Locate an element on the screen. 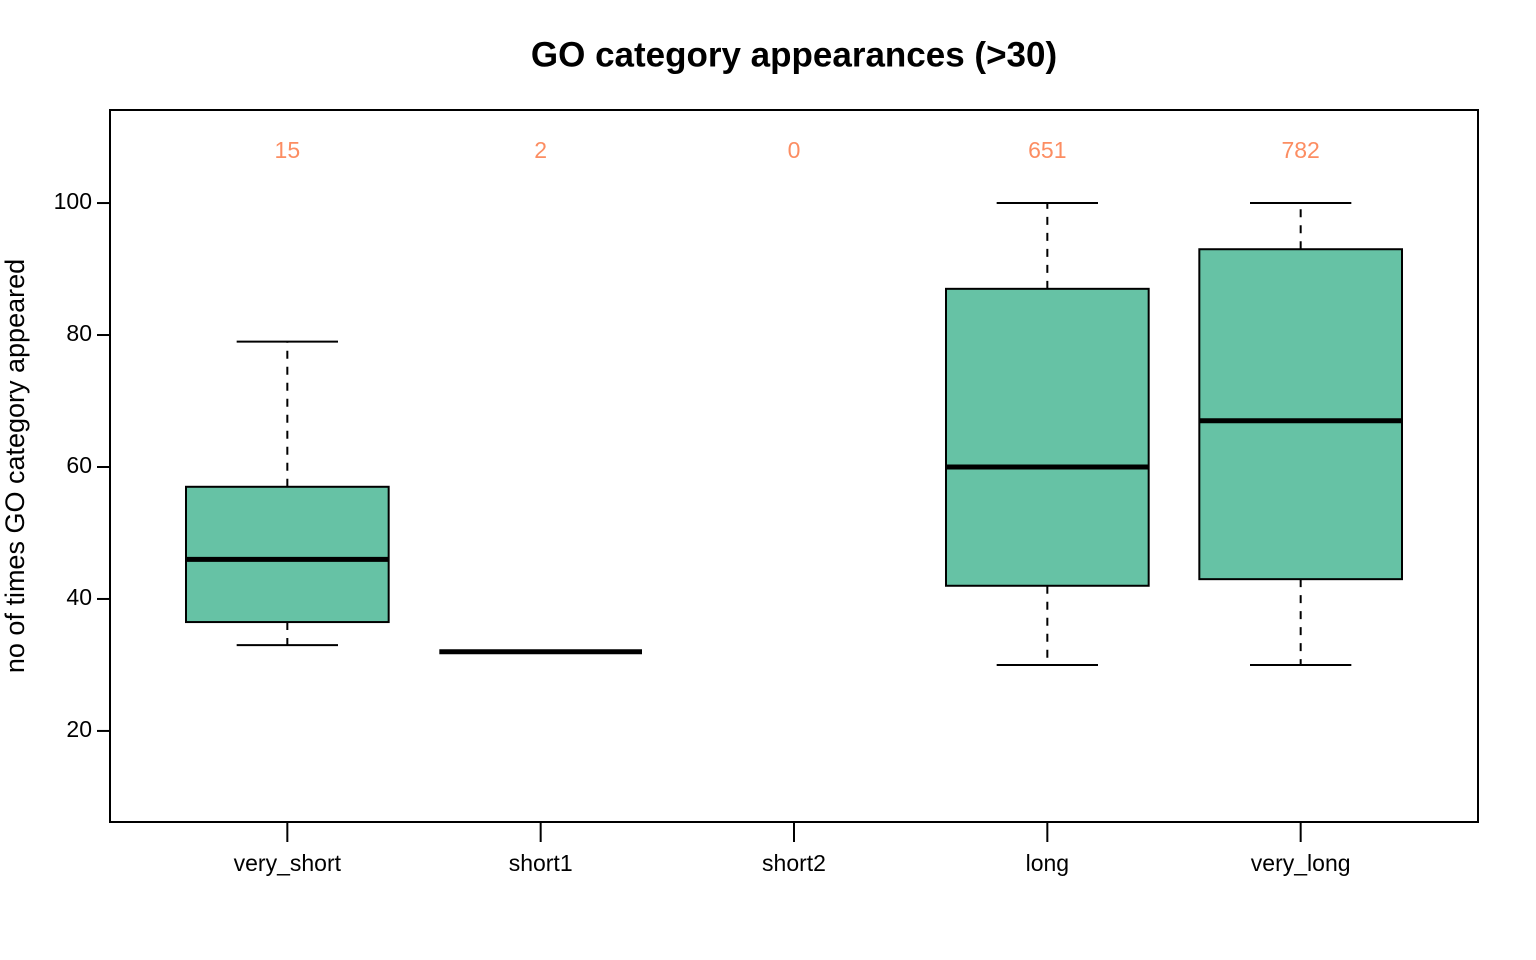 This screenshot has width=1536, height=960. y-tick-label: 60 is located at coordinates (79, 465).